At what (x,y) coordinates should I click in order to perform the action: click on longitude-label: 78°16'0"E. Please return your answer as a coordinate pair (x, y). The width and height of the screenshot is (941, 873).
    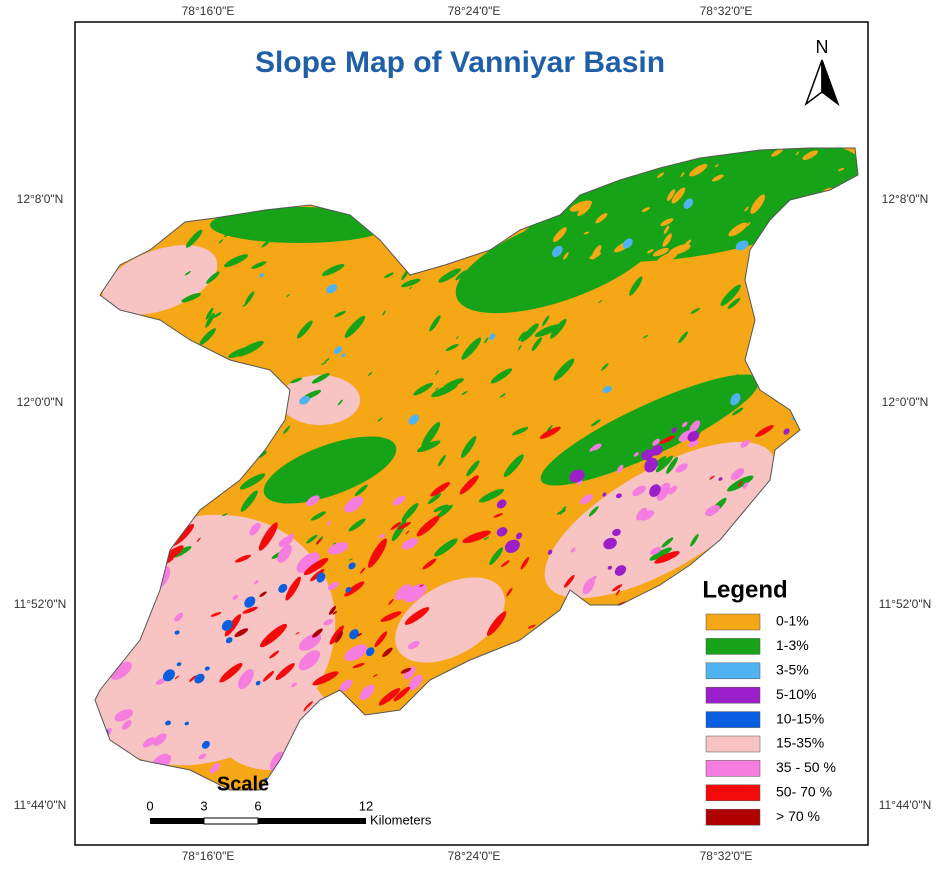
    Looking at the image, I should click on (208, 856).